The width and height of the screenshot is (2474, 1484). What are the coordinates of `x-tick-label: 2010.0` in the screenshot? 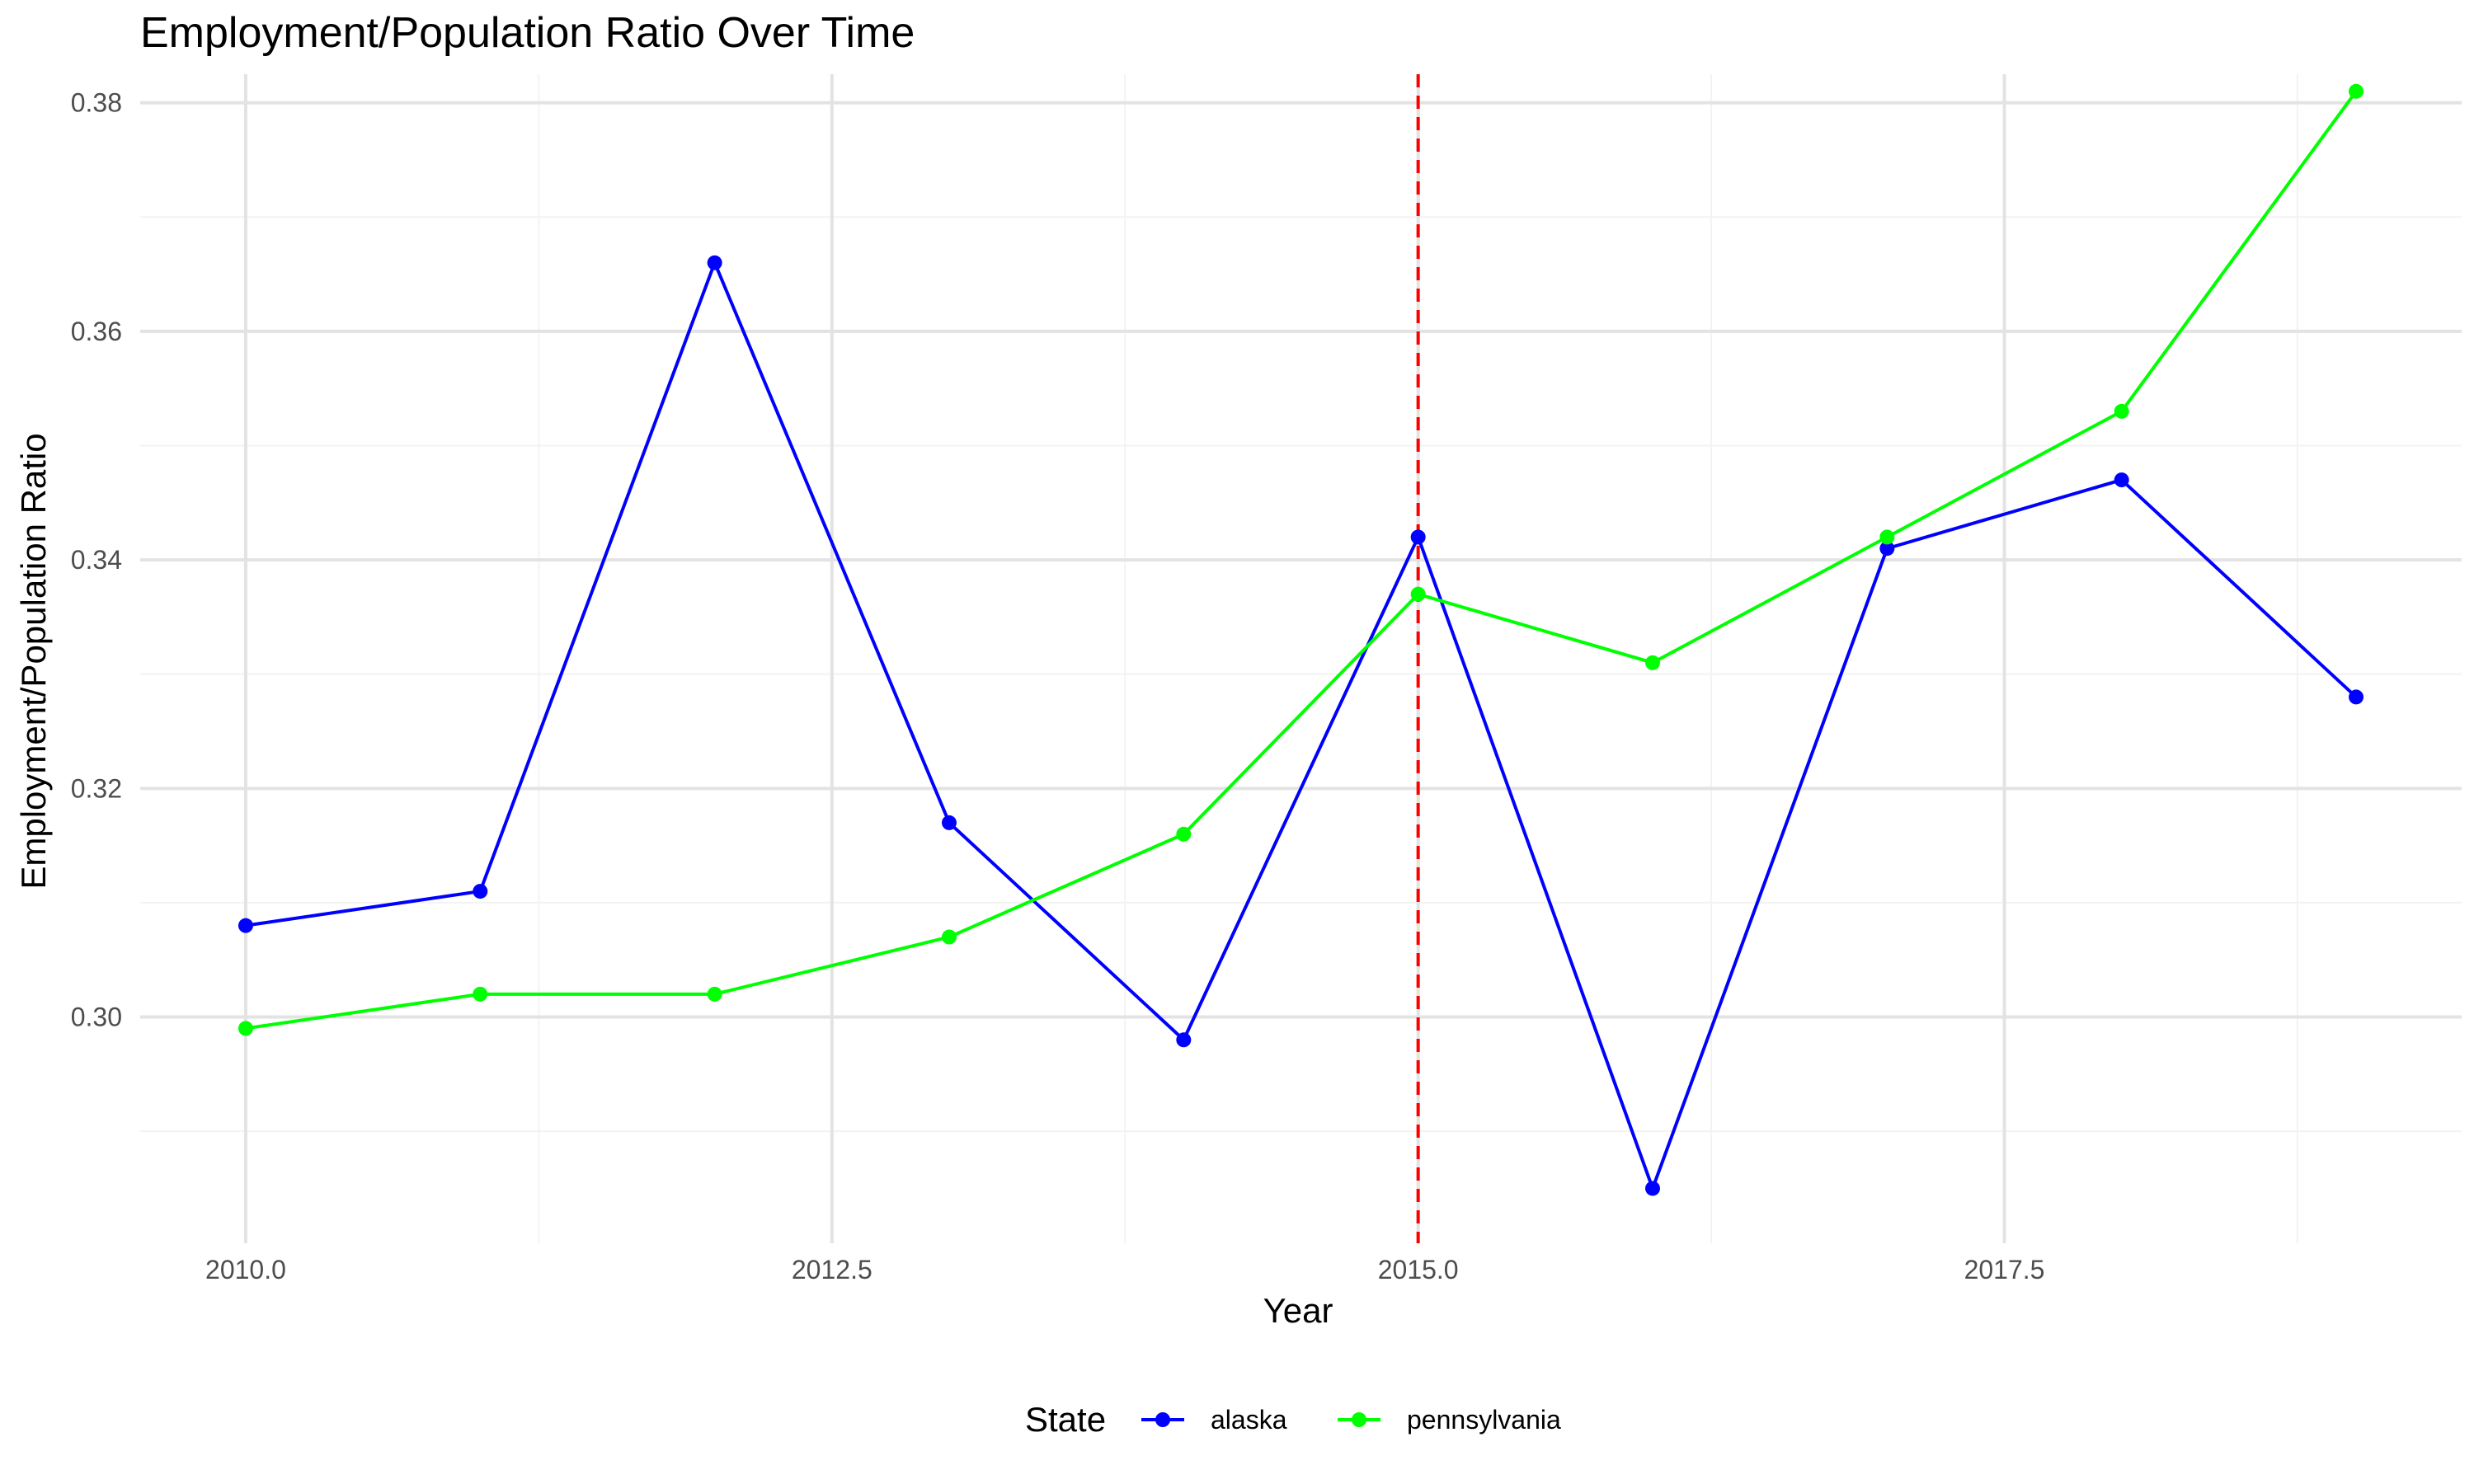 It's located at (245, 1269).